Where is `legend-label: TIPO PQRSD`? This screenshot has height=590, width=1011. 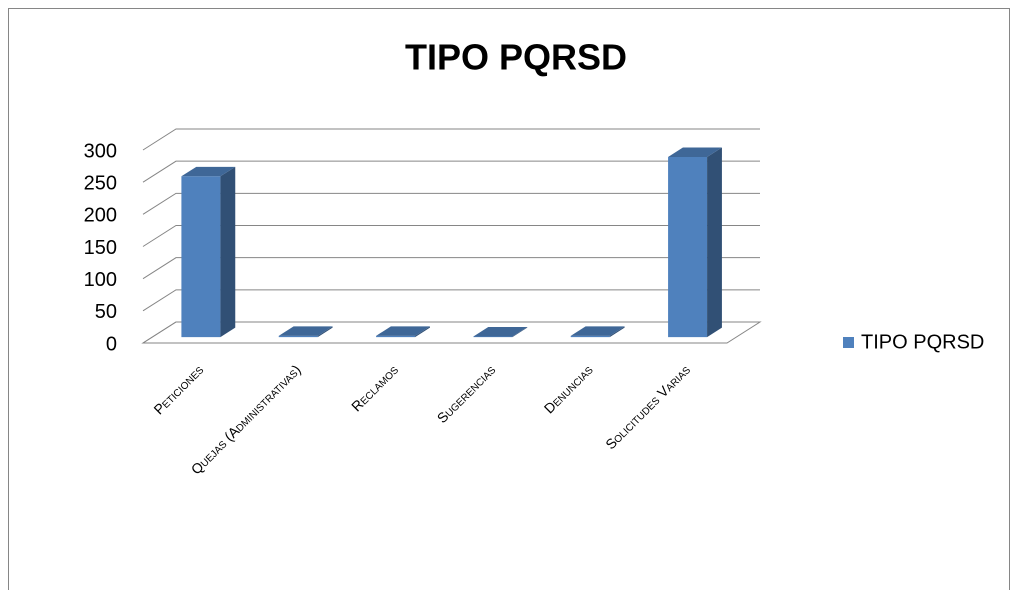
legend-label: TIPO PQRSD is located at coordinates (922, 342).